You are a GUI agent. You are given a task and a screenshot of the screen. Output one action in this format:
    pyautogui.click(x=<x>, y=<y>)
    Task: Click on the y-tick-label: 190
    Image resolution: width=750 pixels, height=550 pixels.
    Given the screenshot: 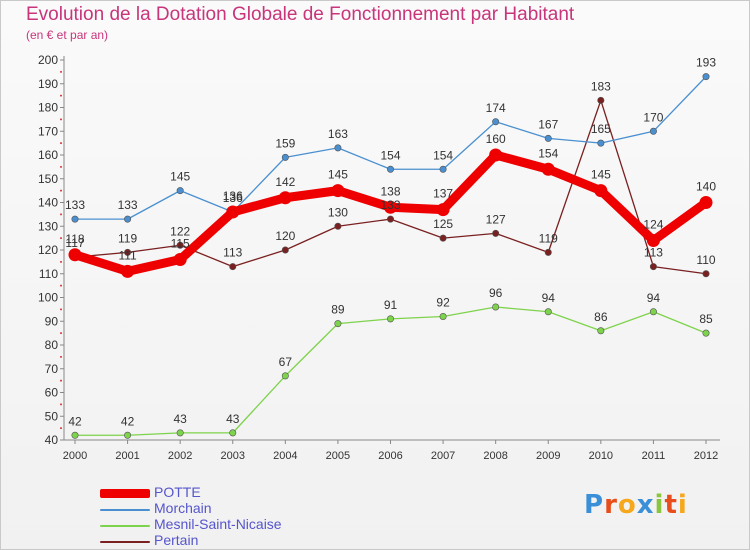 What is the action you would take?
    pyautogui.click(x=48, y=84)
    